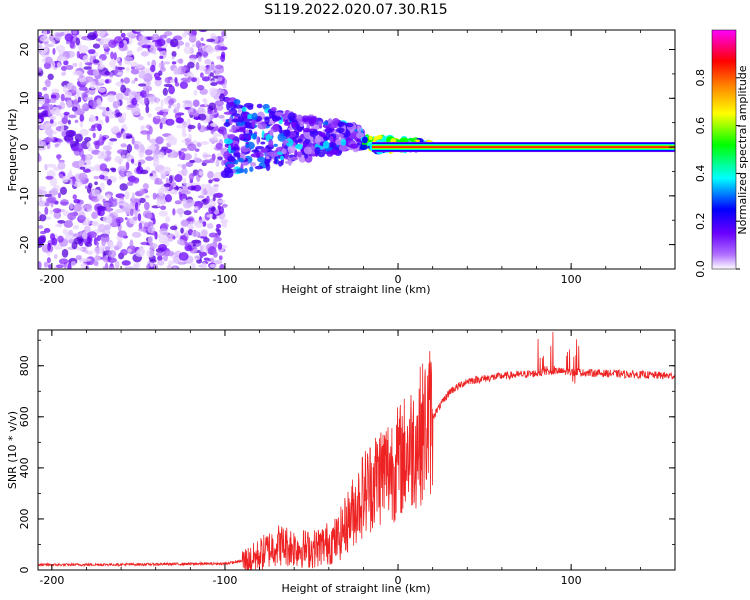  What do you see at coordinates (12, 450) in the screenshot?
I see `snr-y-label: SNR (10 * v/v)` at bounding box center [12, 450].